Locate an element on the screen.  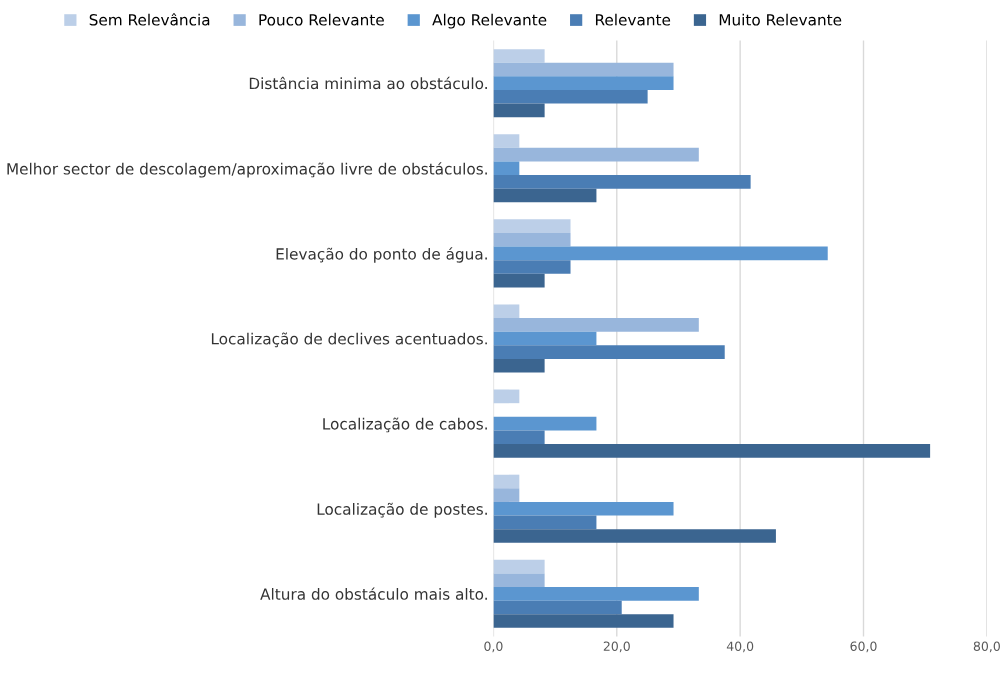
x-tick-label: 60,0 is located at coordinates (863, 647).